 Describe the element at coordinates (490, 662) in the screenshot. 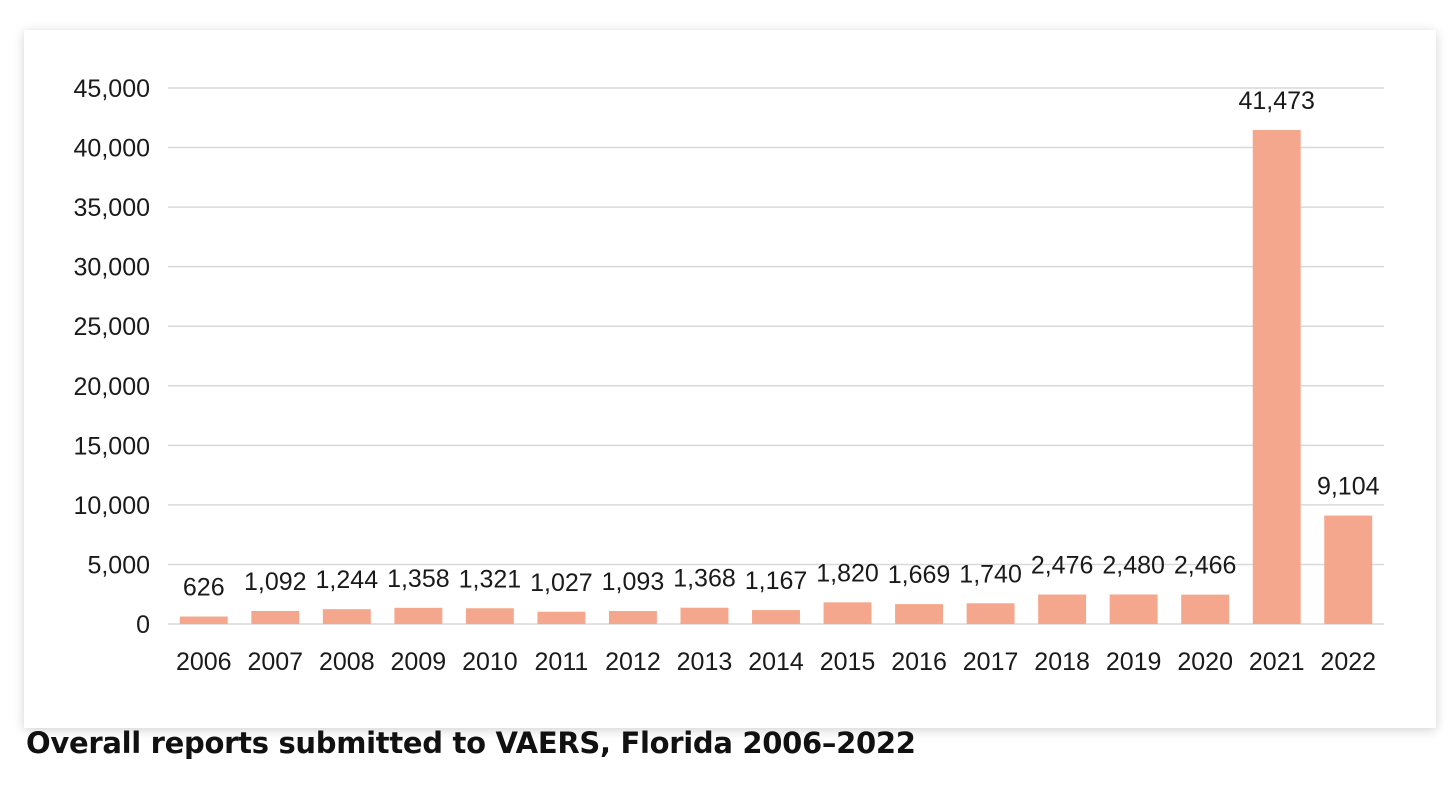

I see `x-tick-label-2010: 2010` at that location.